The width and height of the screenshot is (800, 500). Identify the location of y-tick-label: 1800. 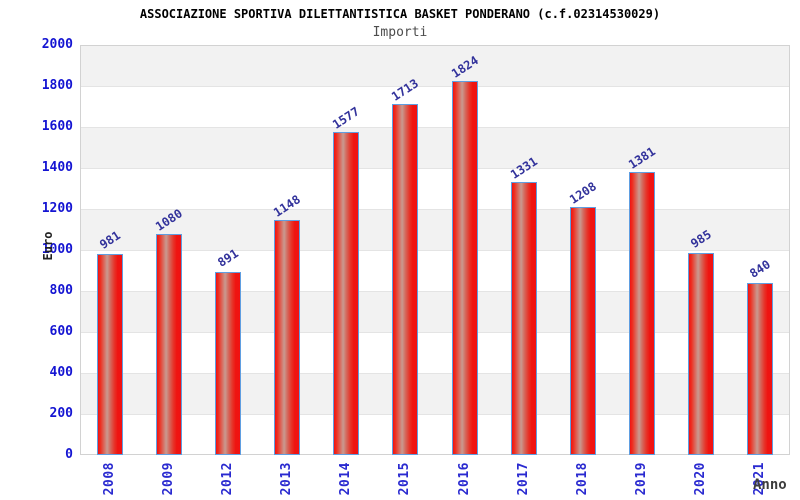
(57, 85).